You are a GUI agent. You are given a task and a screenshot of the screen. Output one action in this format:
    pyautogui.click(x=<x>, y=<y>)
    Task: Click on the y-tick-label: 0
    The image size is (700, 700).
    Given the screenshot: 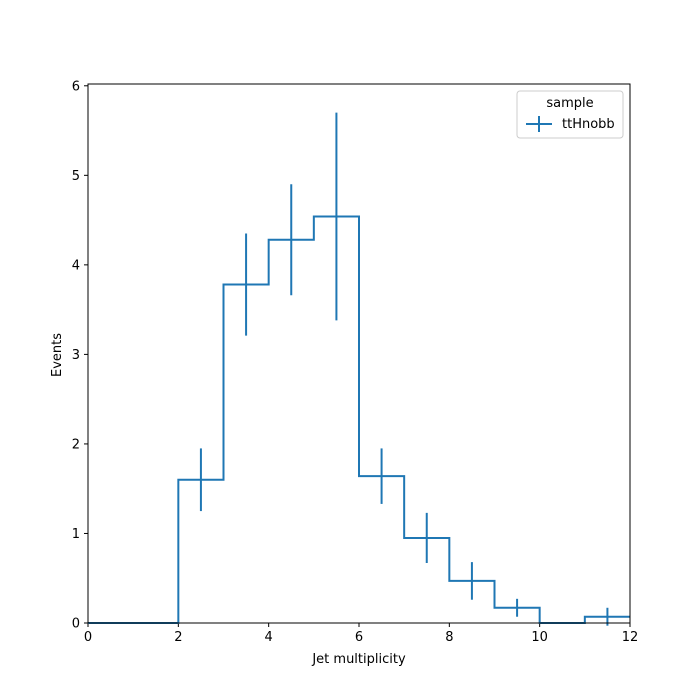 What is the action you would take?
    pyautogui.click(x=76, y=624)
    